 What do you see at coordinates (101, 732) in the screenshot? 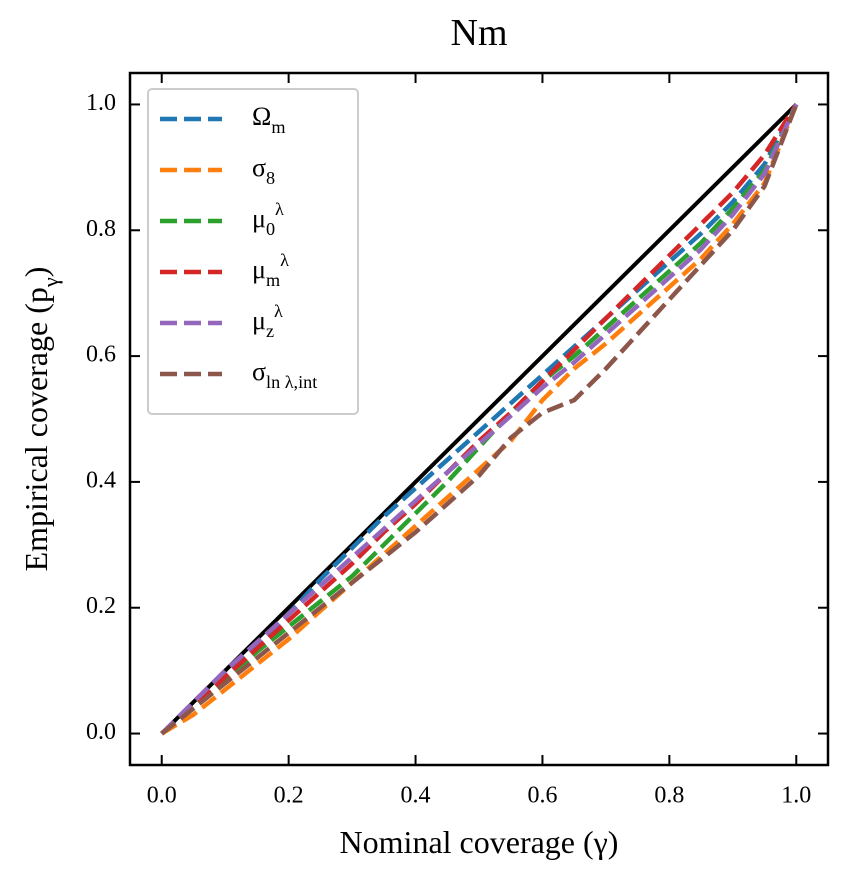
I see `y-tick-label: 0.0` at bounding box center [101, 732].